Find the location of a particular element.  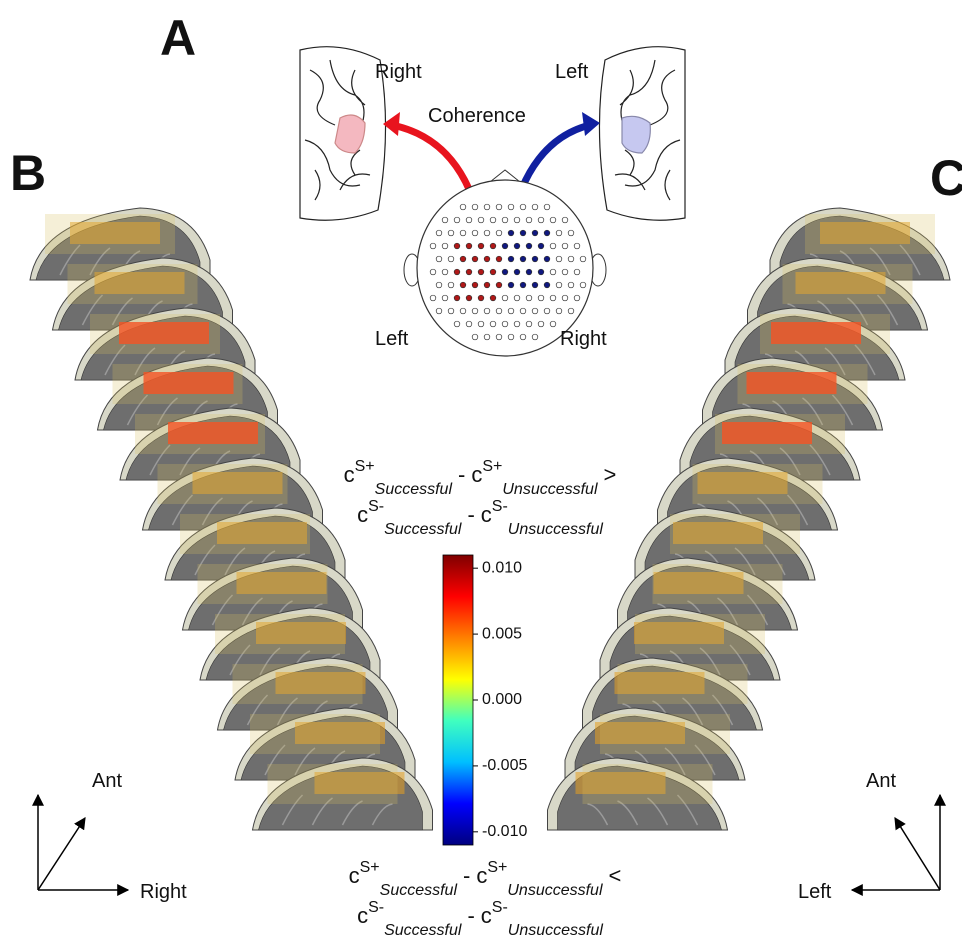

head-label: Left is located at coordinates (392, 339).